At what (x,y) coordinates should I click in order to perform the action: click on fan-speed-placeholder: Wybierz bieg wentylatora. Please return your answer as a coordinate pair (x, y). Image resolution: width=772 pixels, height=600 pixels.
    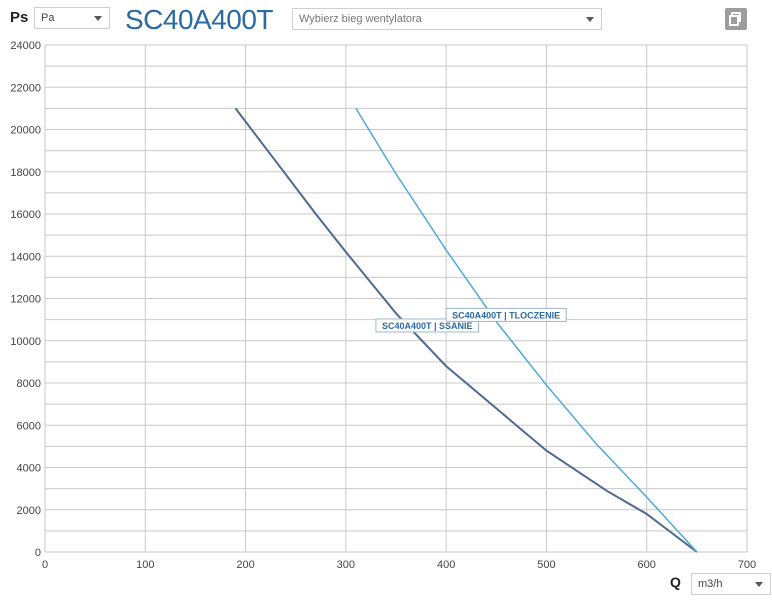
    Looking at the image, I should click on (360, 19).